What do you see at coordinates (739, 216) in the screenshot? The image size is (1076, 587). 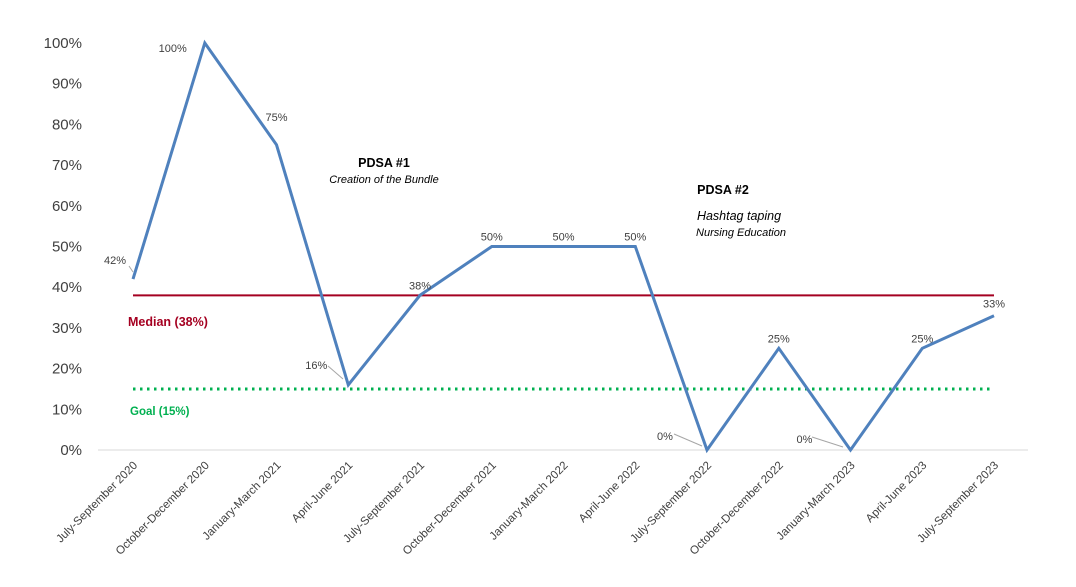 I see `pdsa-2-line-1: Hashtag taping` at bounding box center [739, 216].